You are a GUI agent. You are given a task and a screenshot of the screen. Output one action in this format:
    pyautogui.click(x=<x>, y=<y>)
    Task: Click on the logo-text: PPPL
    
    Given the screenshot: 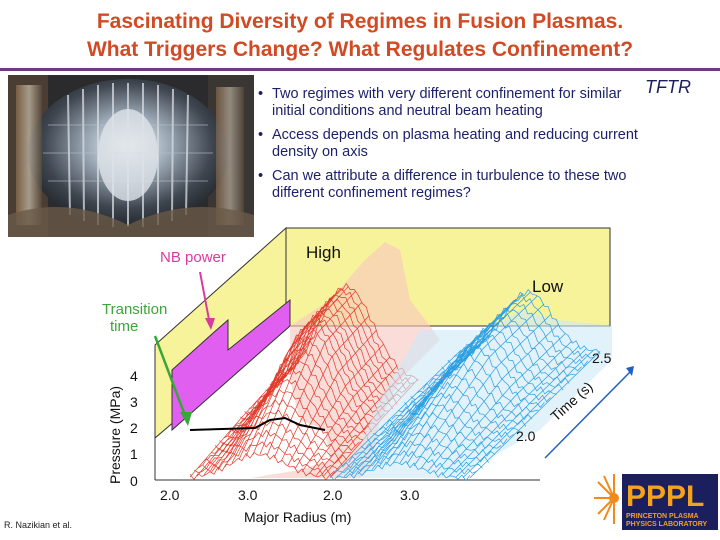 What is the action you would take?
    pyautogui.click(x=665, y=496)
    